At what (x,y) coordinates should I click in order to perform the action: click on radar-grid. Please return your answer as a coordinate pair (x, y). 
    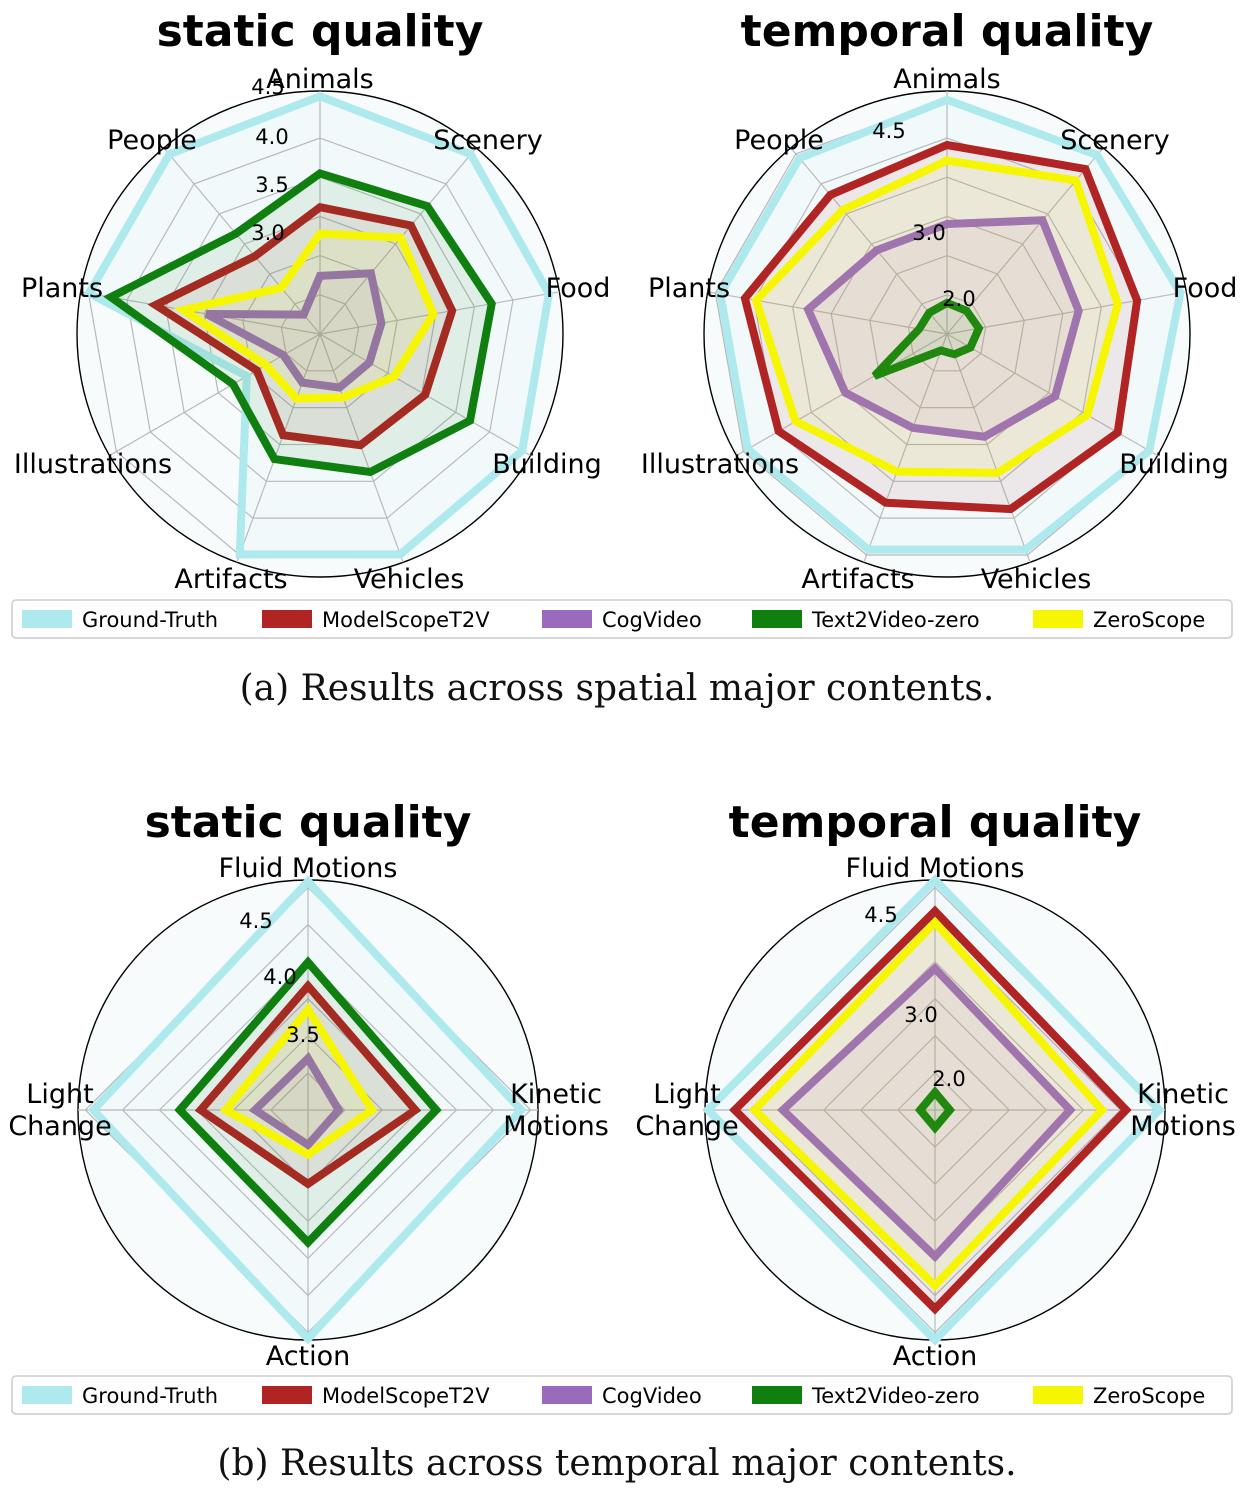
    Looking at the image, I should click on (947, 334).